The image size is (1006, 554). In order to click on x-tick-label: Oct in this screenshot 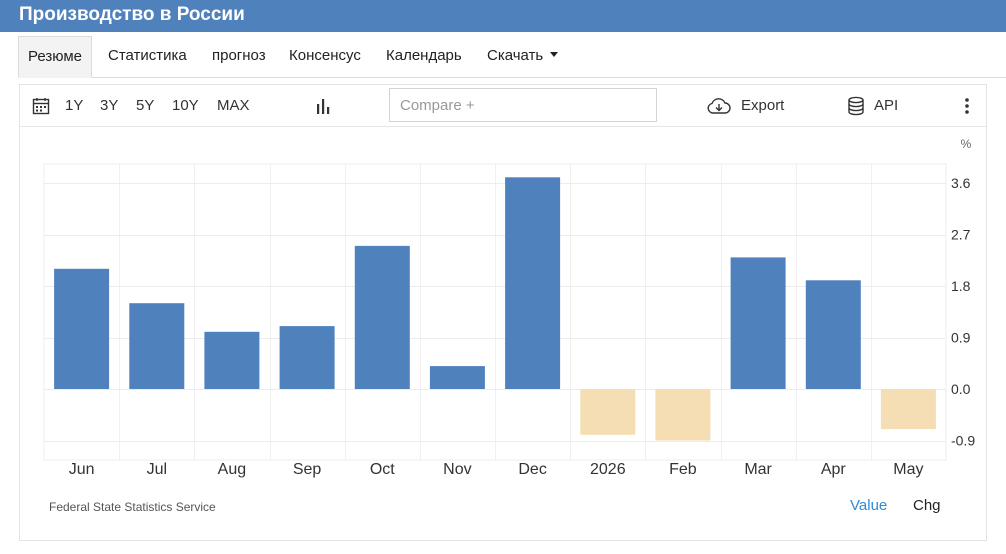, I will do `click(382, 469)`.